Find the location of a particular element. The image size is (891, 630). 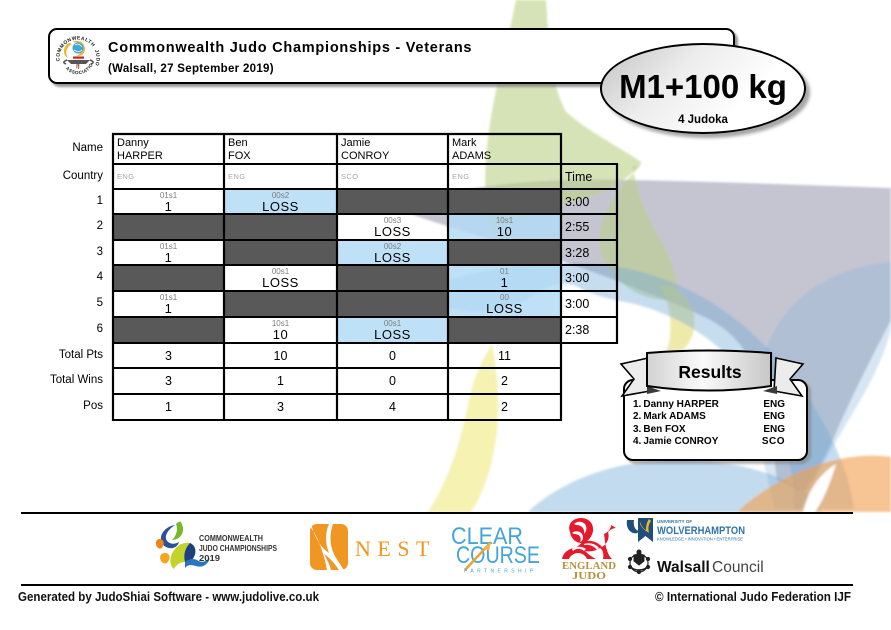

svg-text: JUDO is located at coordinates (589, 576).